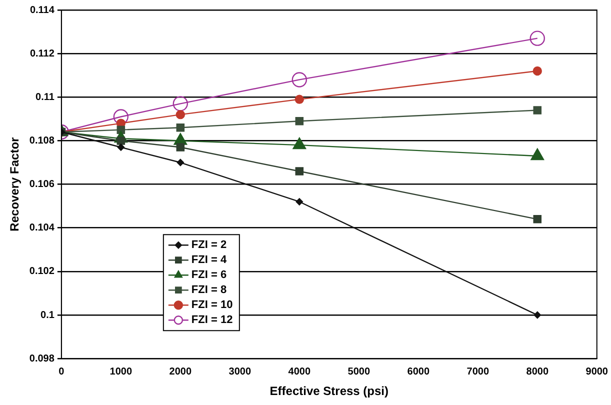  I want to click on y-tick-label: 0.1, so click(47, 315).